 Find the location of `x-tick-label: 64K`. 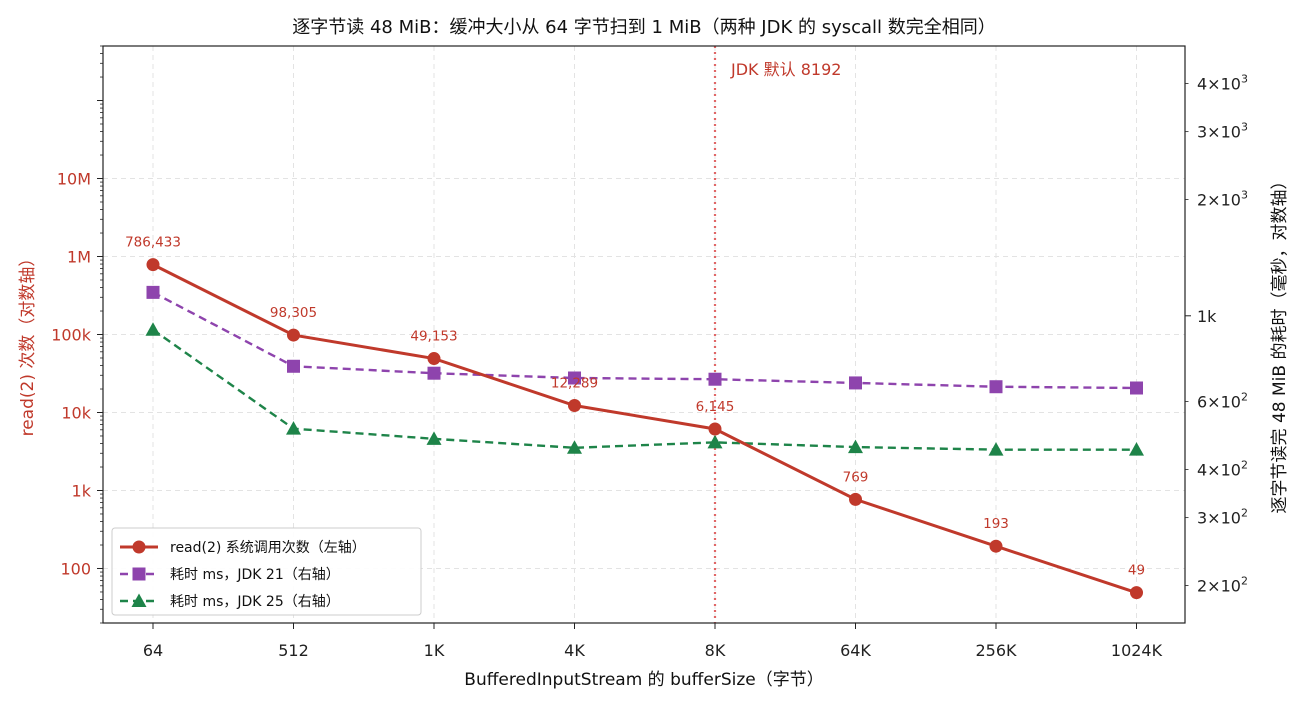

x-tick-label: 64K is located at coordinates (855, 650).